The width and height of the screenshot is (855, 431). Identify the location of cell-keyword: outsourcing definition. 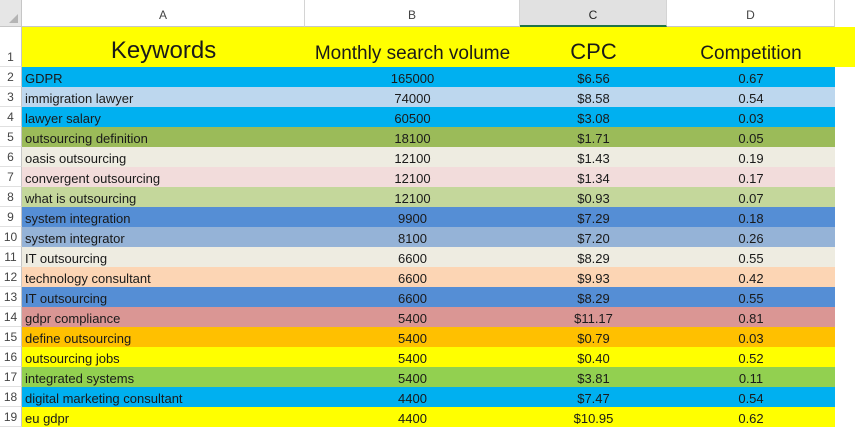
(163, 137).